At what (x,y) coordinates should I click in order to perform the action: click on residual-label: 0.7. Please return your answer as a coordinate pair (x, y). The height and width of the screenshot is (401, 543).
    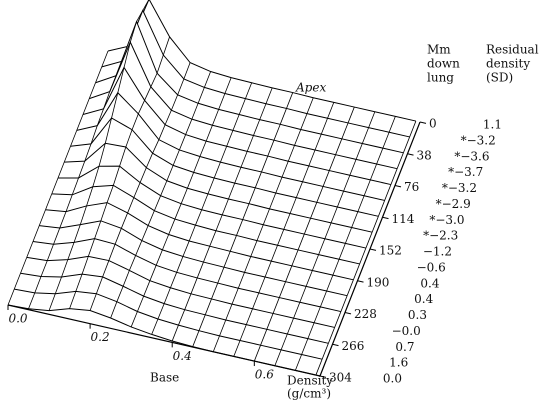
    Looking at the image, I should click on (404, 347).